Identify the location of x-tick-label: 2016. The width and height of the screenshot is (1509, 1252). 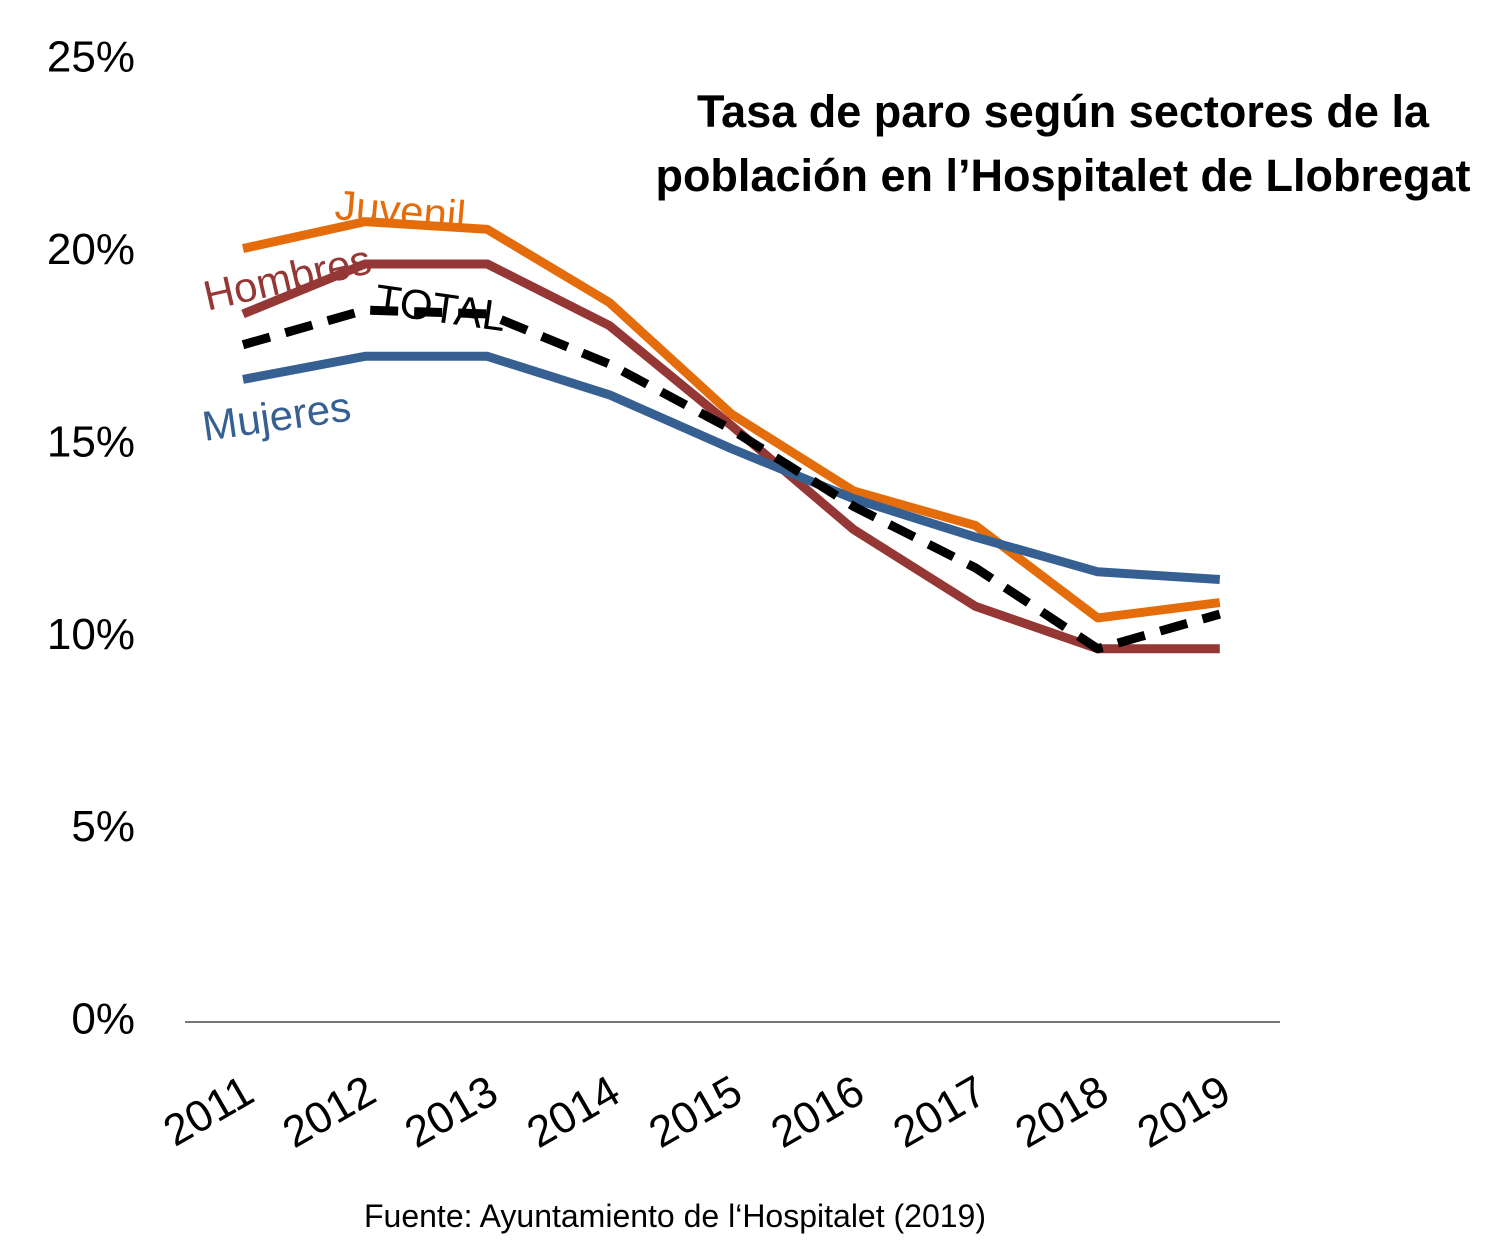
(817, 1111).